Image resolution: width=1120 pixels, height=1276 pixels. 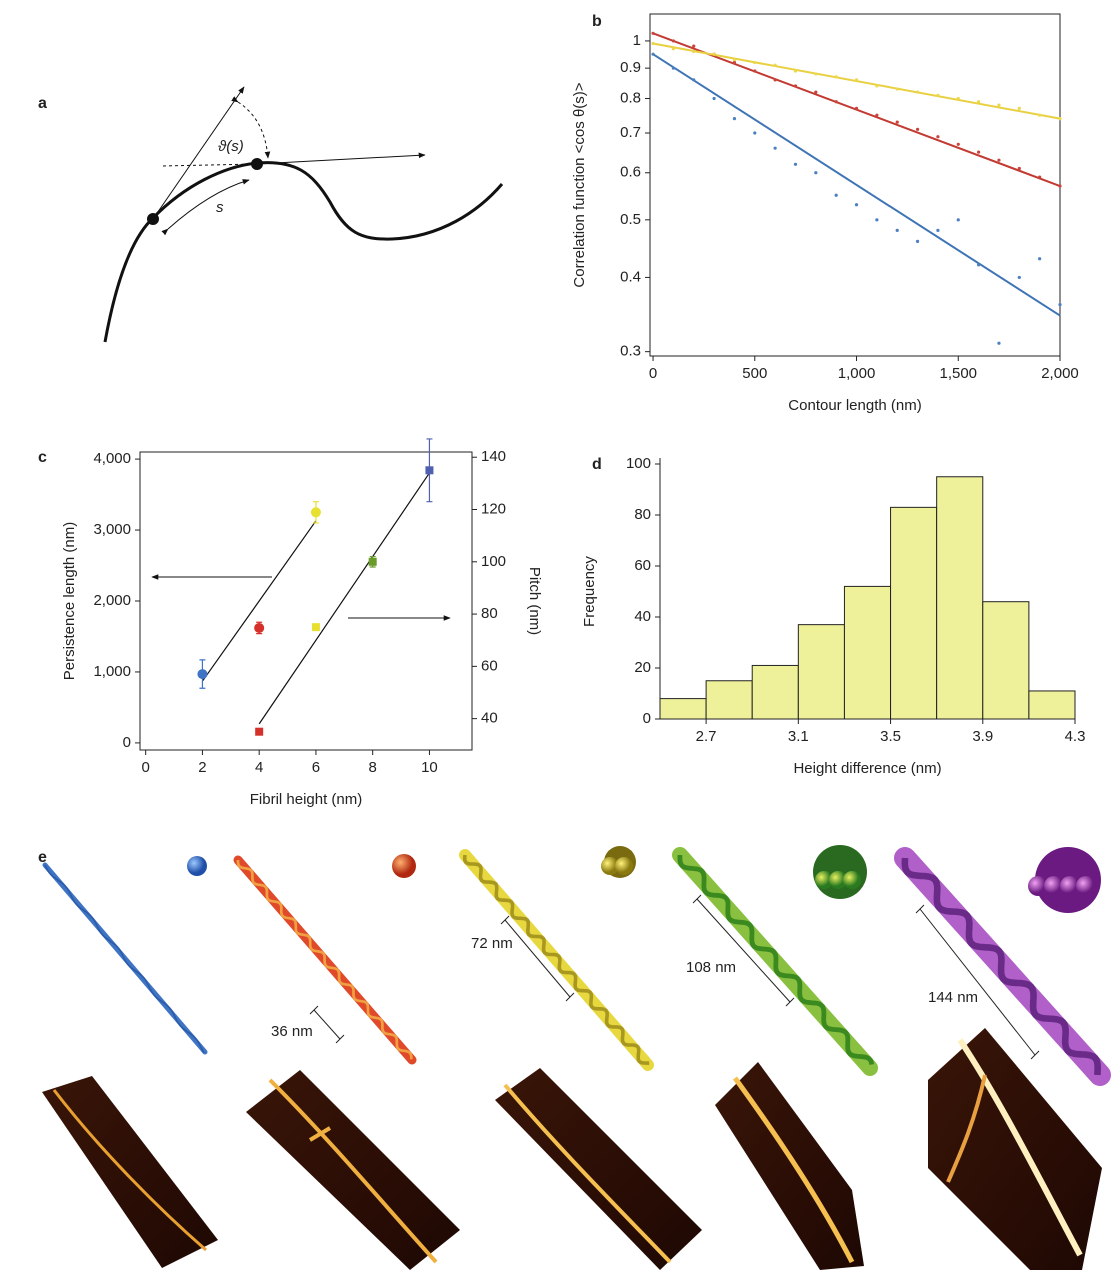 I want to click on scale-label: 72 nm, so click(x=492, y=943).